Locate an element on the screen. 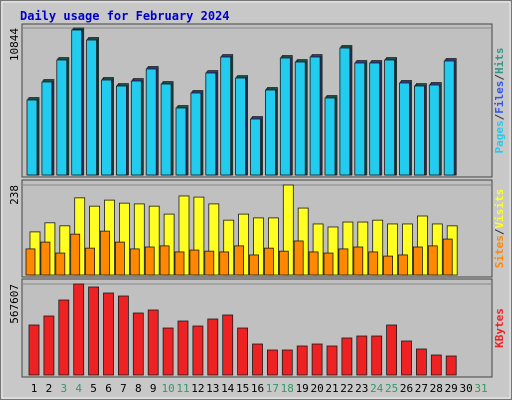  legend: KBytes is located at coordinates (499, 328).